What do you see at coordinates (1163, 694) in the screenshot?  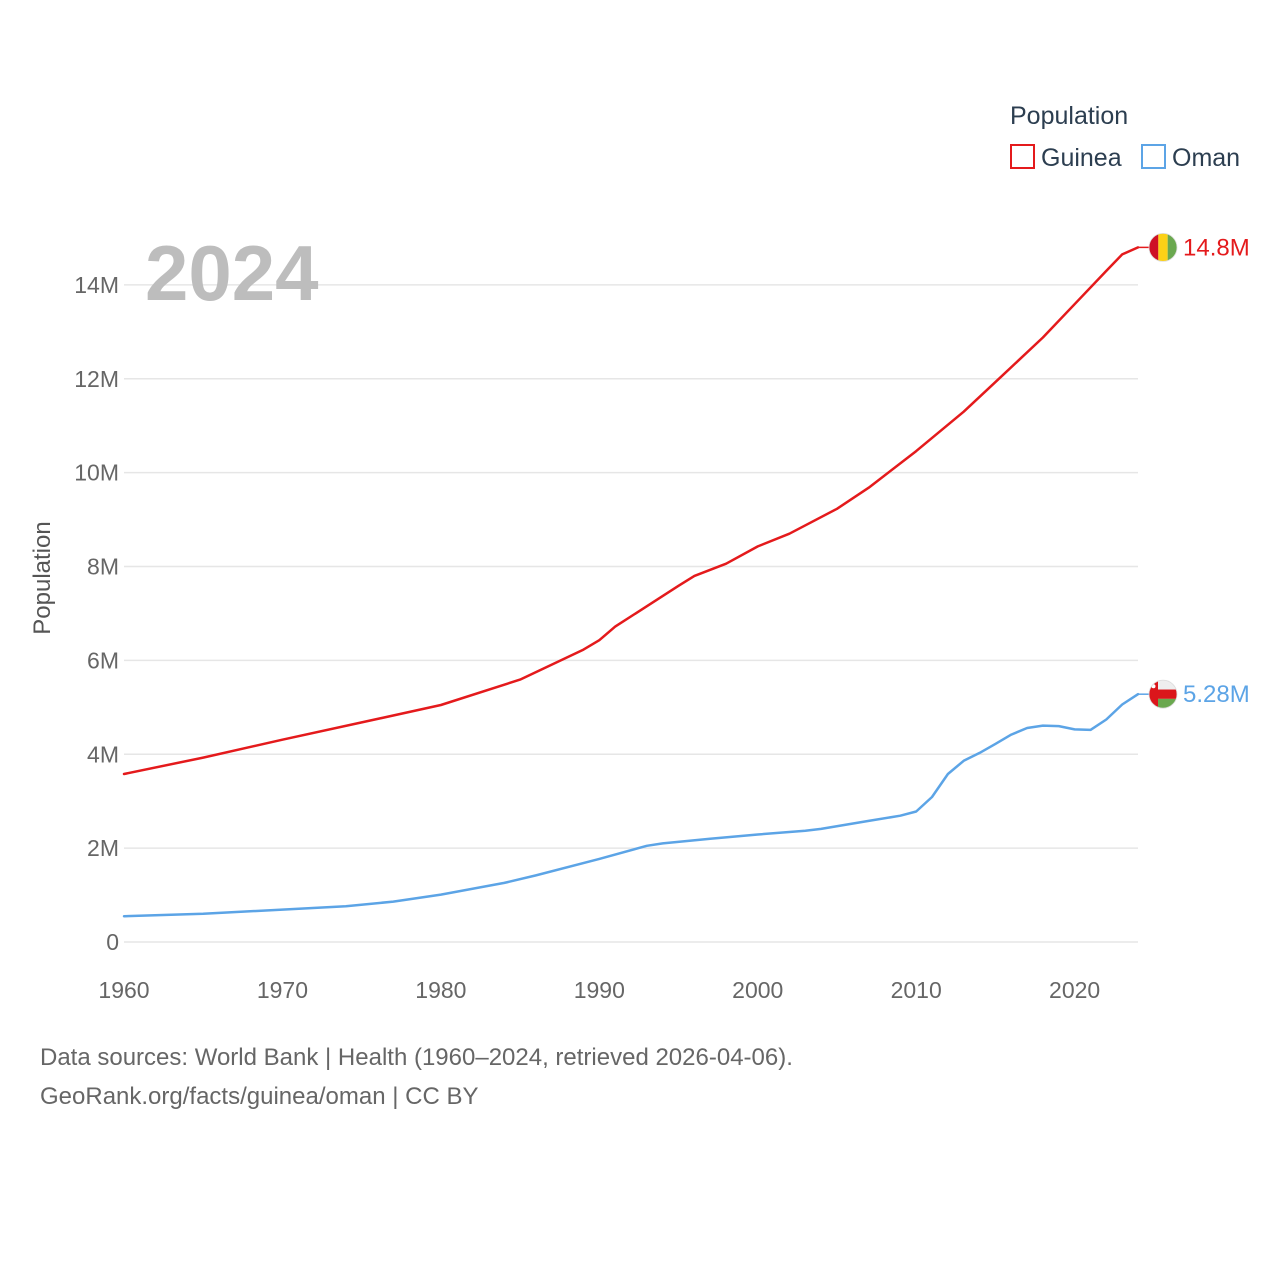 I see `oman-flag-icon` at bounding box center [1163, 694].